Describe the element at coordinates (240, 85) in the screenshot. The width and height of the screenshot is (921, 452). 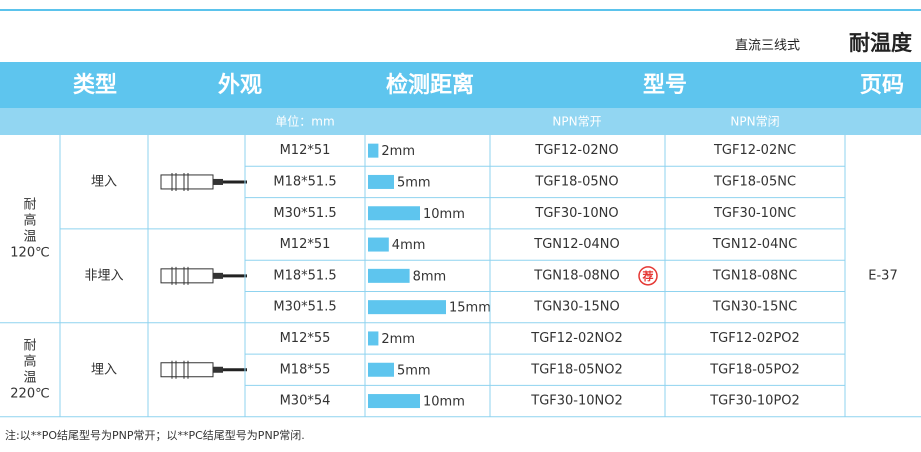
I see `column-header: 外观` at that location.